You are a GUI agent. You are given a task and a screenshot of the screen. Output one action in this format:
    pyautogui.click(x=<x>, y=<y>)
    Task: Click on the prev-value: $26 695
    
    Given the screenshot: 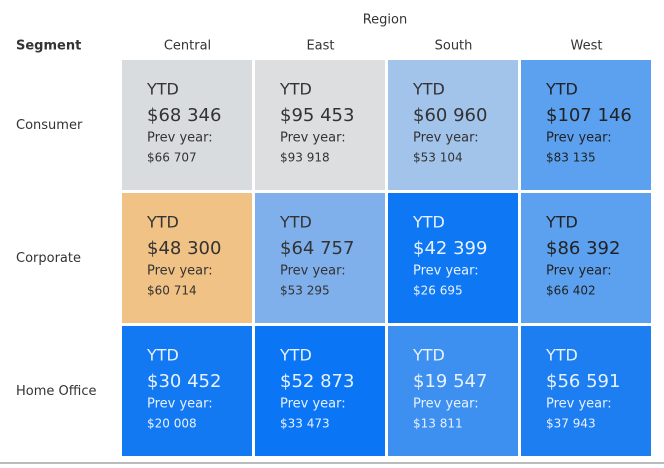 What is the action you would take?
    pyautogui.click(x=438, y=291)
    